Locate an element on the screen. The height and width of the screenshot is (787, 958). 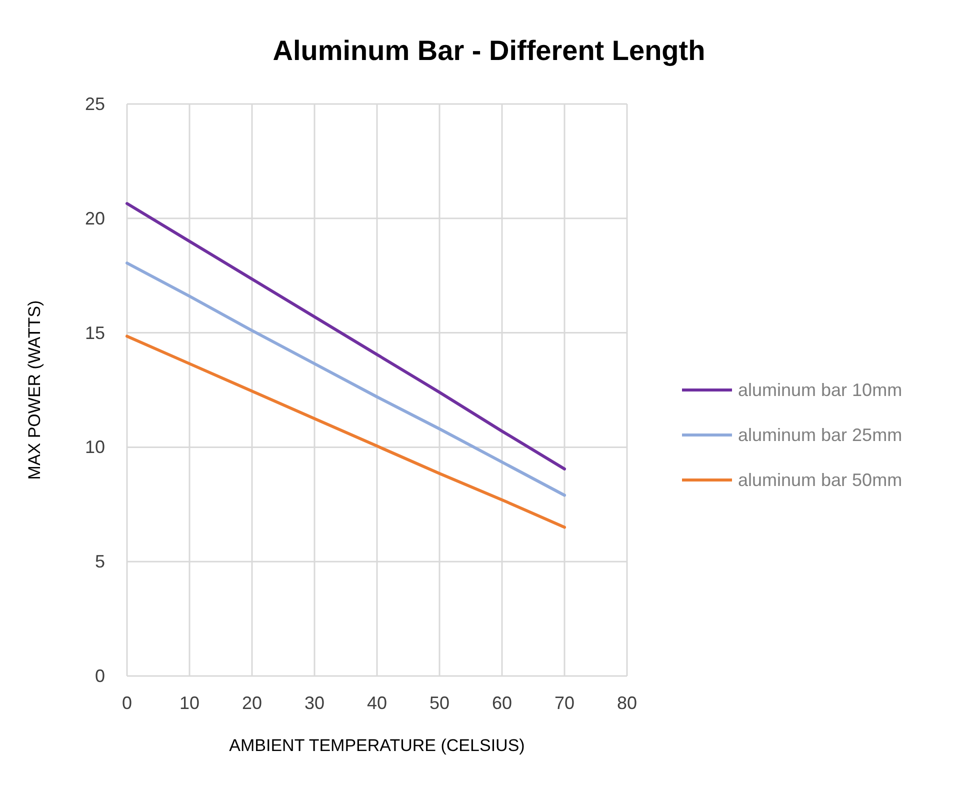
y-tick-label: 20 is located at coordinates (94, 218).